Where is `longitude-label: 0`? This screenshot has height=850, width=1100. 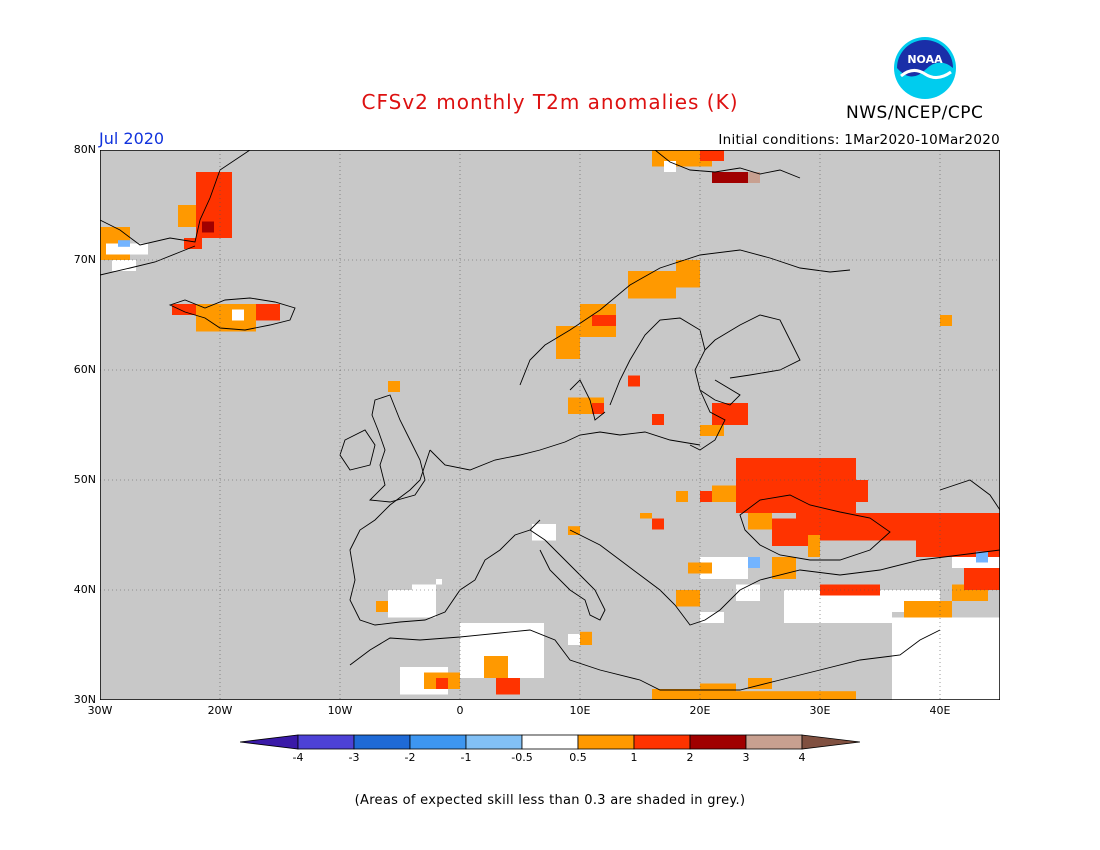 longitude-label: 0 is located at coordinates (460, 710).